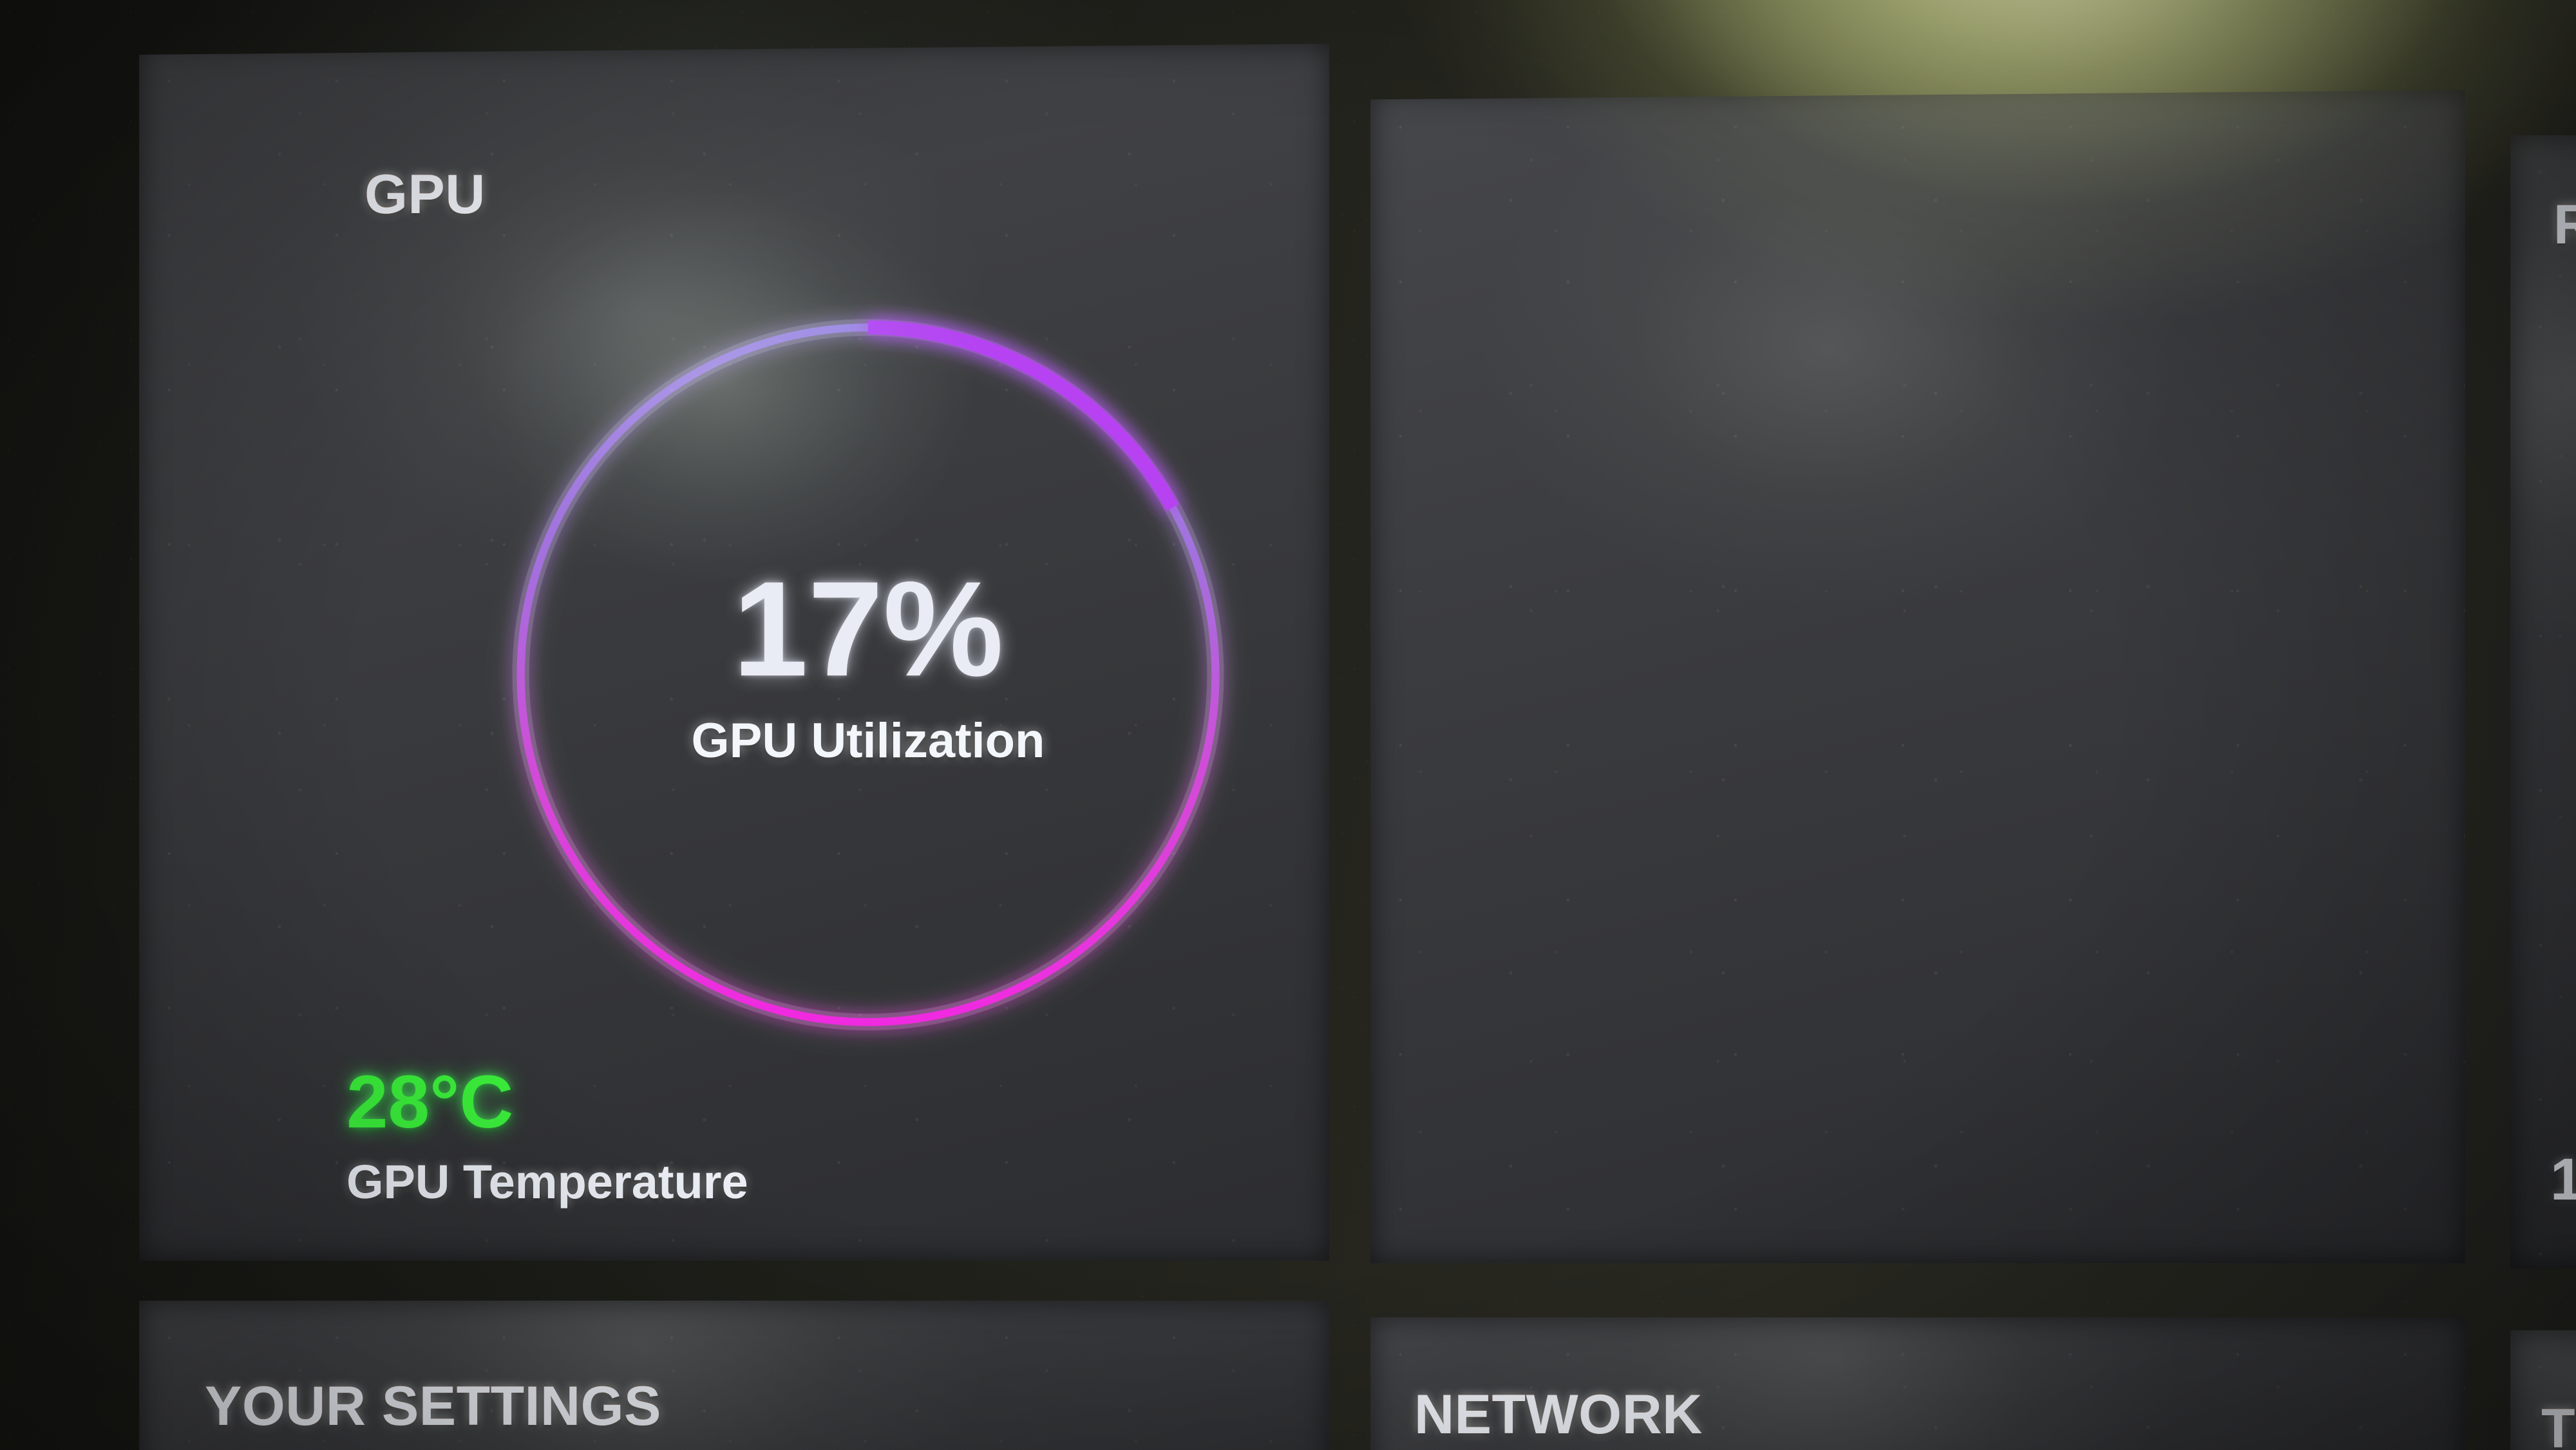 The height and width of the screenshot is (1450, 2576). Describe the element at coordinates (426, 194) in the screenshot. I see `gpu-panel-title: GPU` at that location.